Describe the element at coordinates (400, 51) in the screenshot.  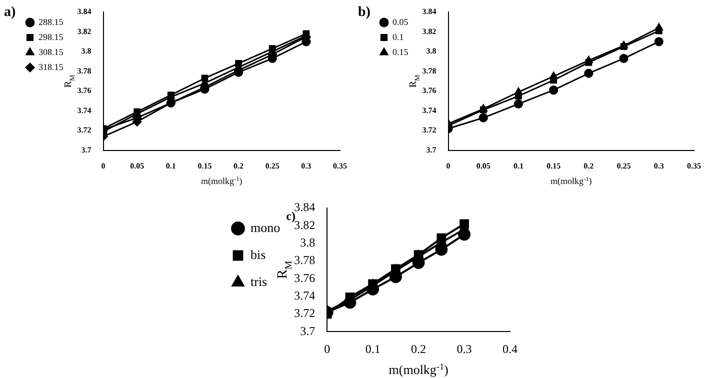
I see `legend-label: 0.15` at that location.